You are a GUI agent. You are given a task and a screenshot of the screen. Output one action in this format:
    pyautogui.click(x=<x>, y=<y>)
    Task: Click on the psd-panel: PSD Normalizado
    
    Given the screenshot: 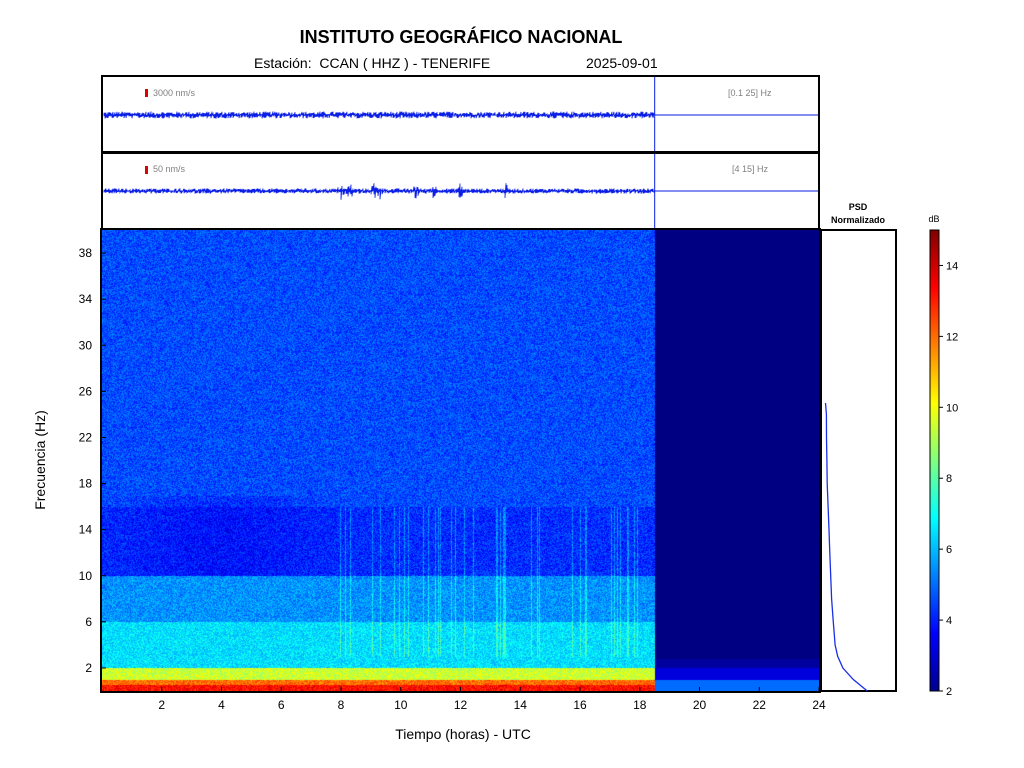 What is the action you would take?
    pyautogui.click(x=858, y=447)
    